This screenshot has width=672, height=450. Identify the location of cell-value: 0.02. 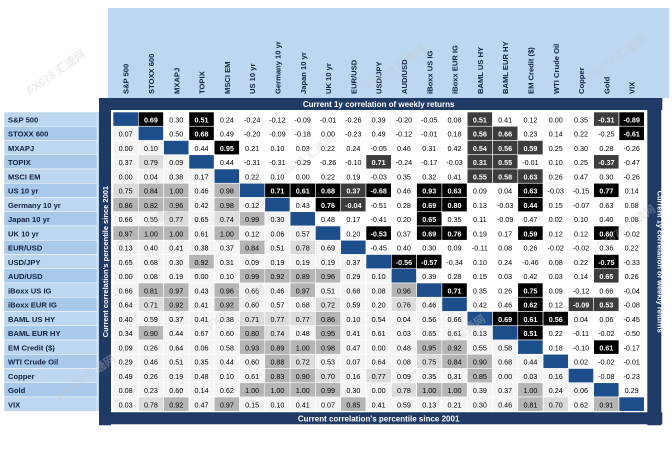
(556, 219).